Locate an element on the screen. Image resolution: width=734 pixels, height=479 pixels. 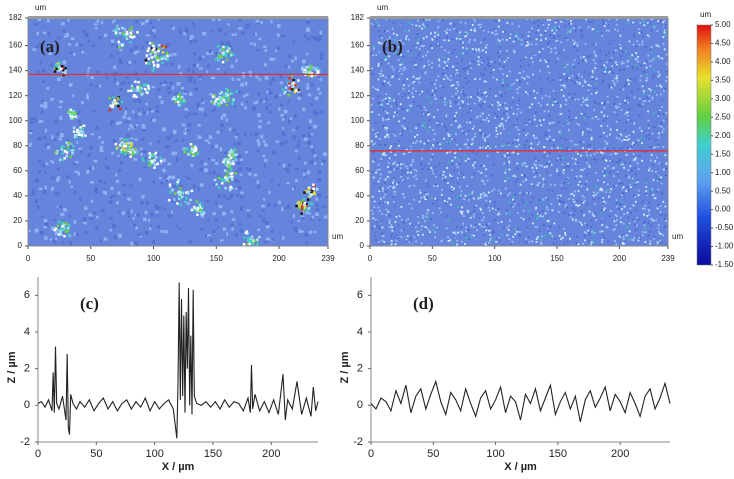
y-tick-label: 0 is located at coordinates (362, 245).